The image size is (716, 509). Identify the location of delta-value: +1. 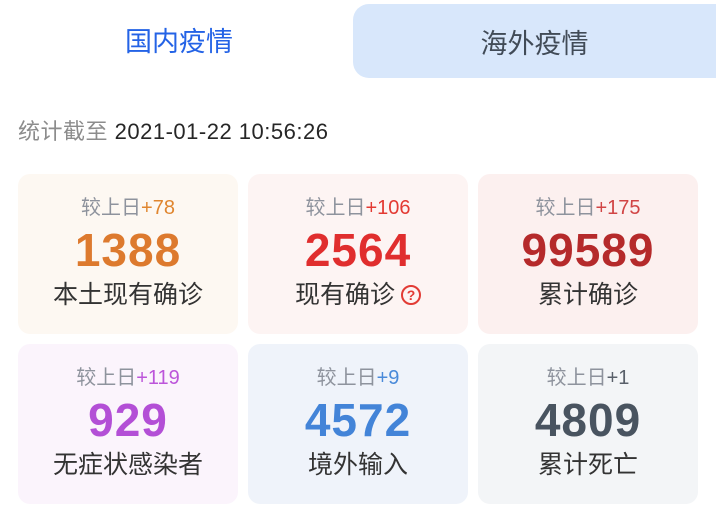
(618, 377).